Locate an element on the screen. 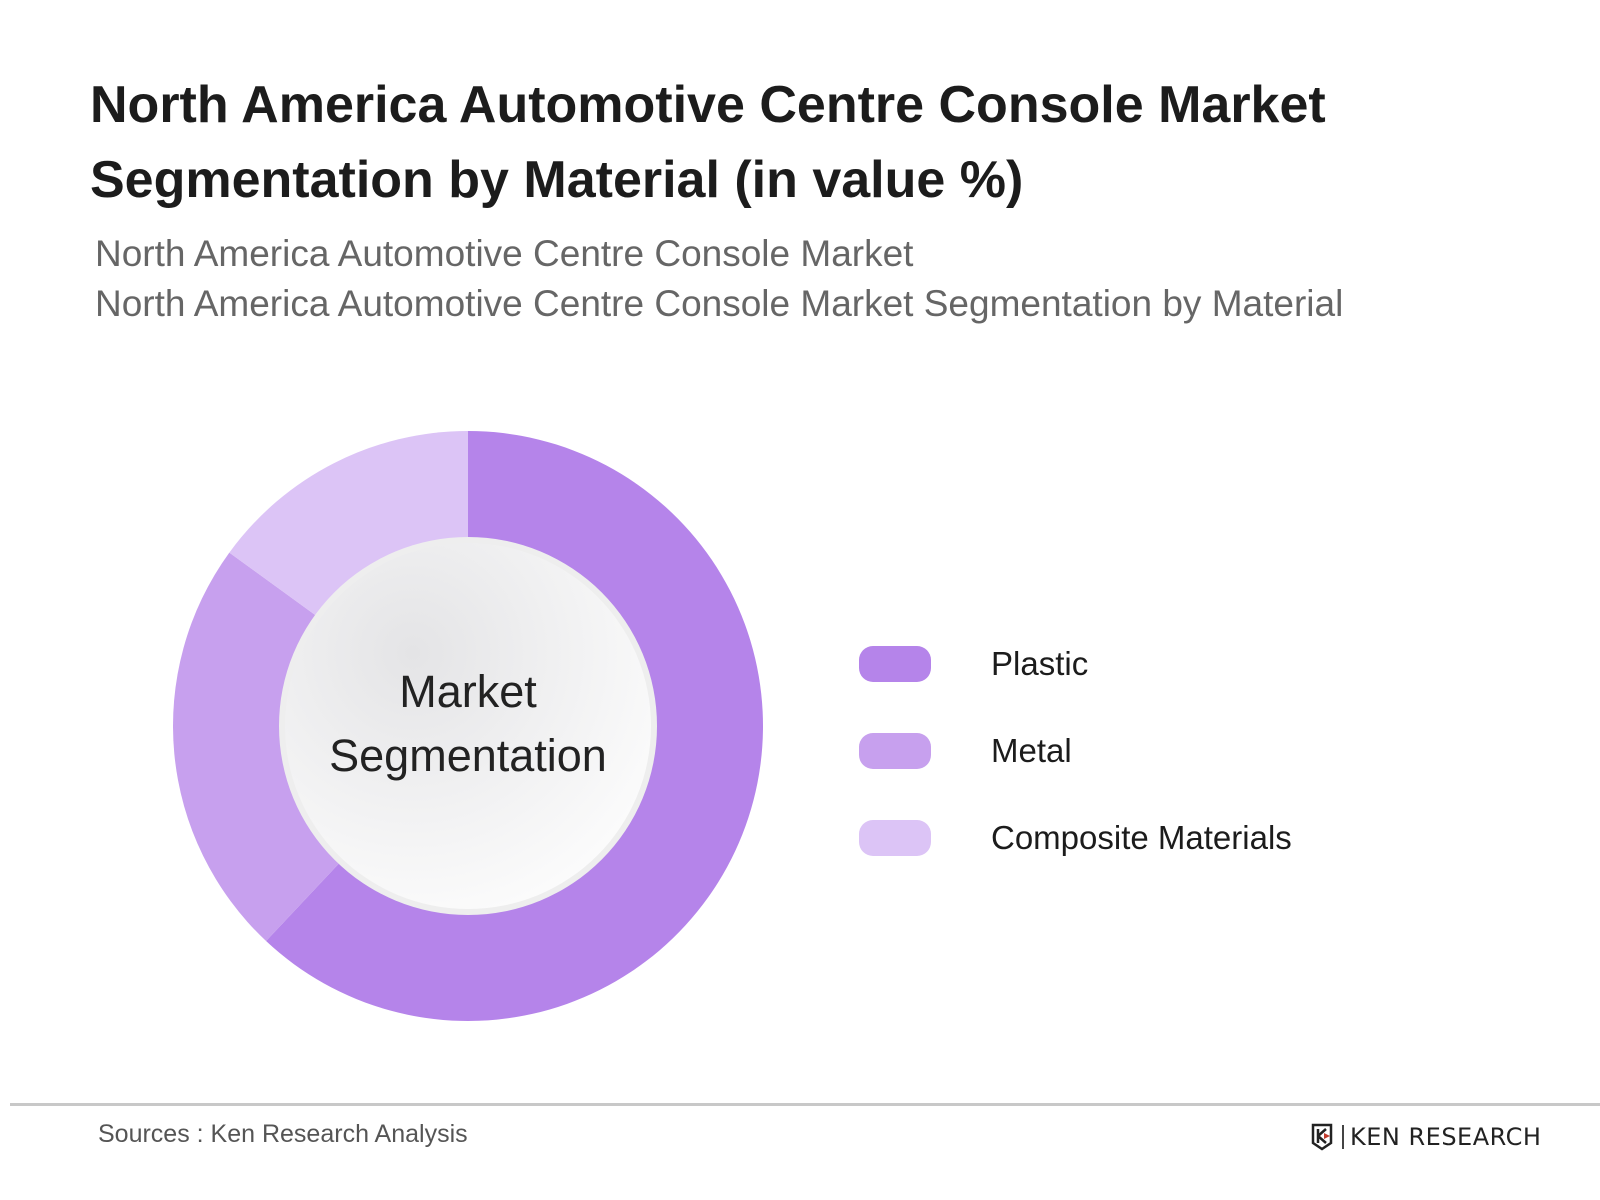 The image size is (1600, 1200). donut-hole is located at coordinates (468, 726).